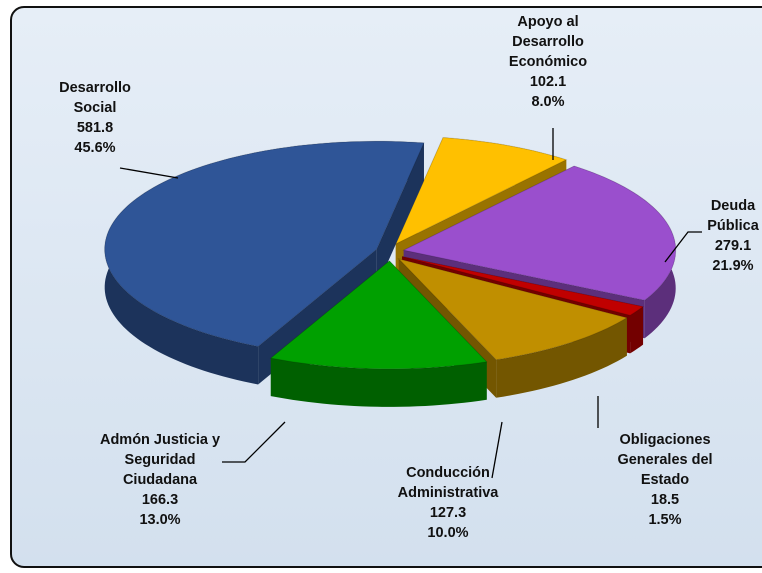 Image resolution: width=762 pixels, height=573 pixels. What do you see at coordinates (160, 520) in the screenshot?
I see `percent-label: 13.0%` at bounding box center [160, 520].